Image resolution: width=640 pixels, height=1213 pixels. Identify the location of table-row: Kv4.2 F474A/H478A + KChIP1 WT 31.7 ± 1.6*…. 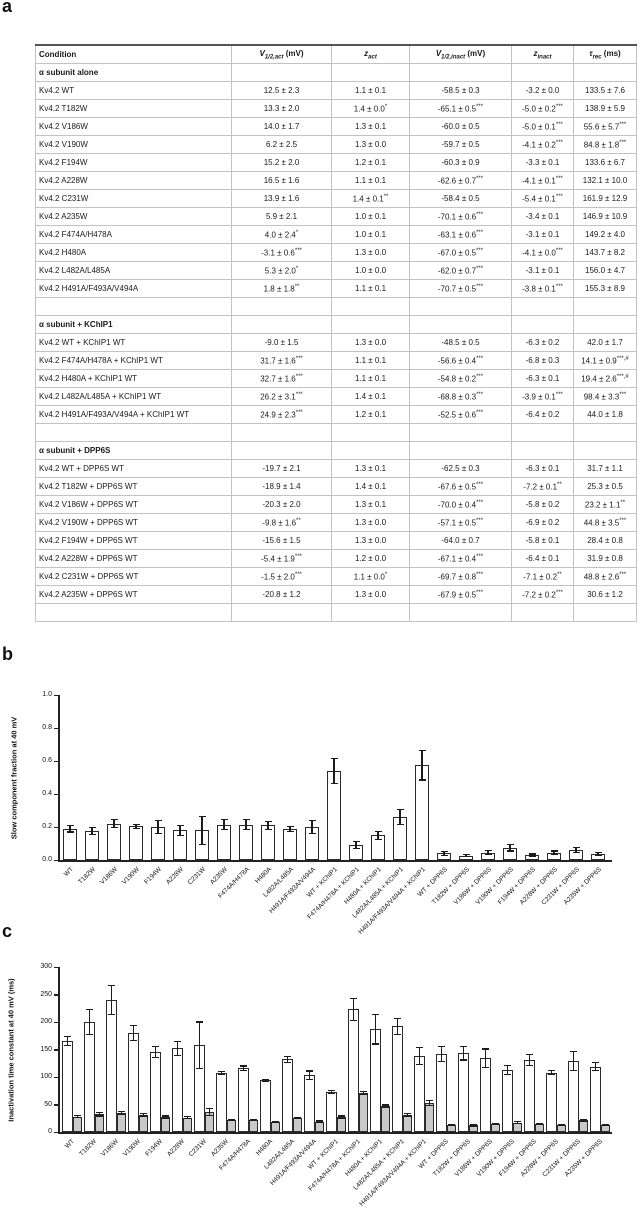
(336, 360).